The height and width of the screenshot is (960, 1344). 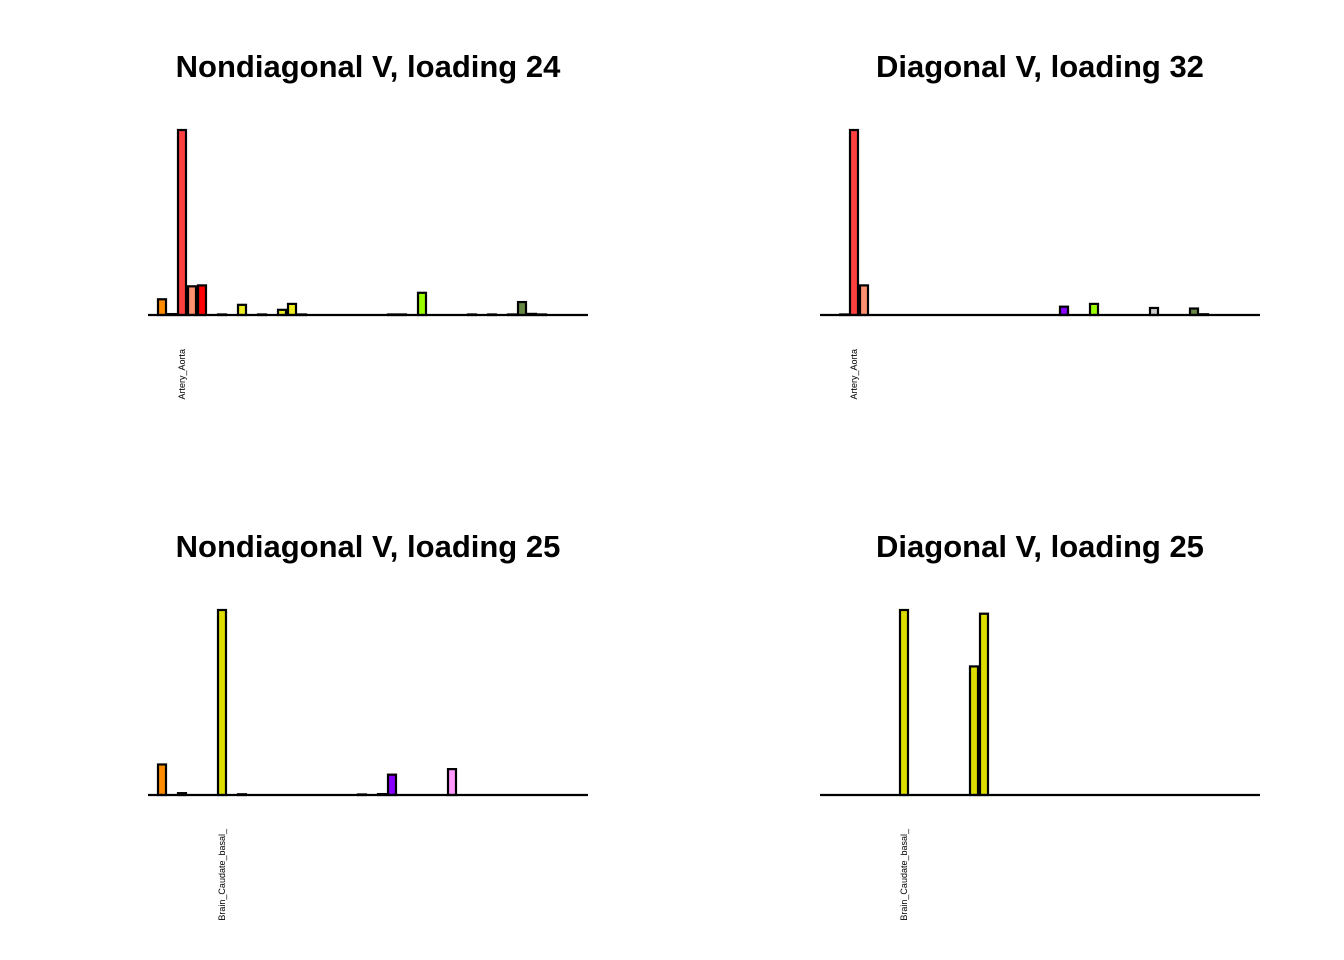 I want to click on panel-diagonal-32: Diagonal V, loading 32 Artery_Aorta, so click(x=1040, y=224).